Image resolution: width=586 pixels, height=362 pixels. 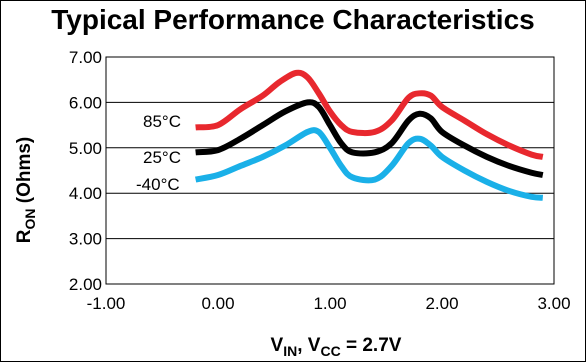 What do you see at coordinates (293, 19) in the screenshot?
I see `chart-title: Typical Performance Characteristics` at bounding box center [293, 19].